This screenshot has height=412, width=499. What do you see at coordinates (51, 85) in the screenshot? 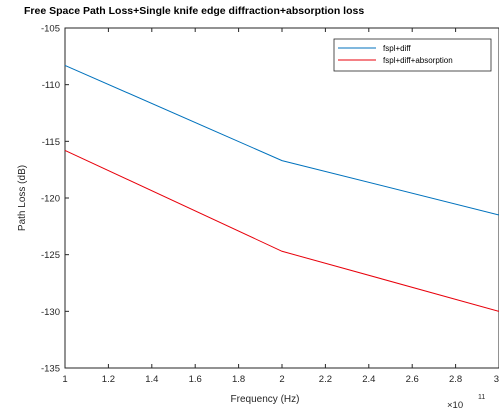
I see `y-tick-label: -110` at bounding box center [51, 85].